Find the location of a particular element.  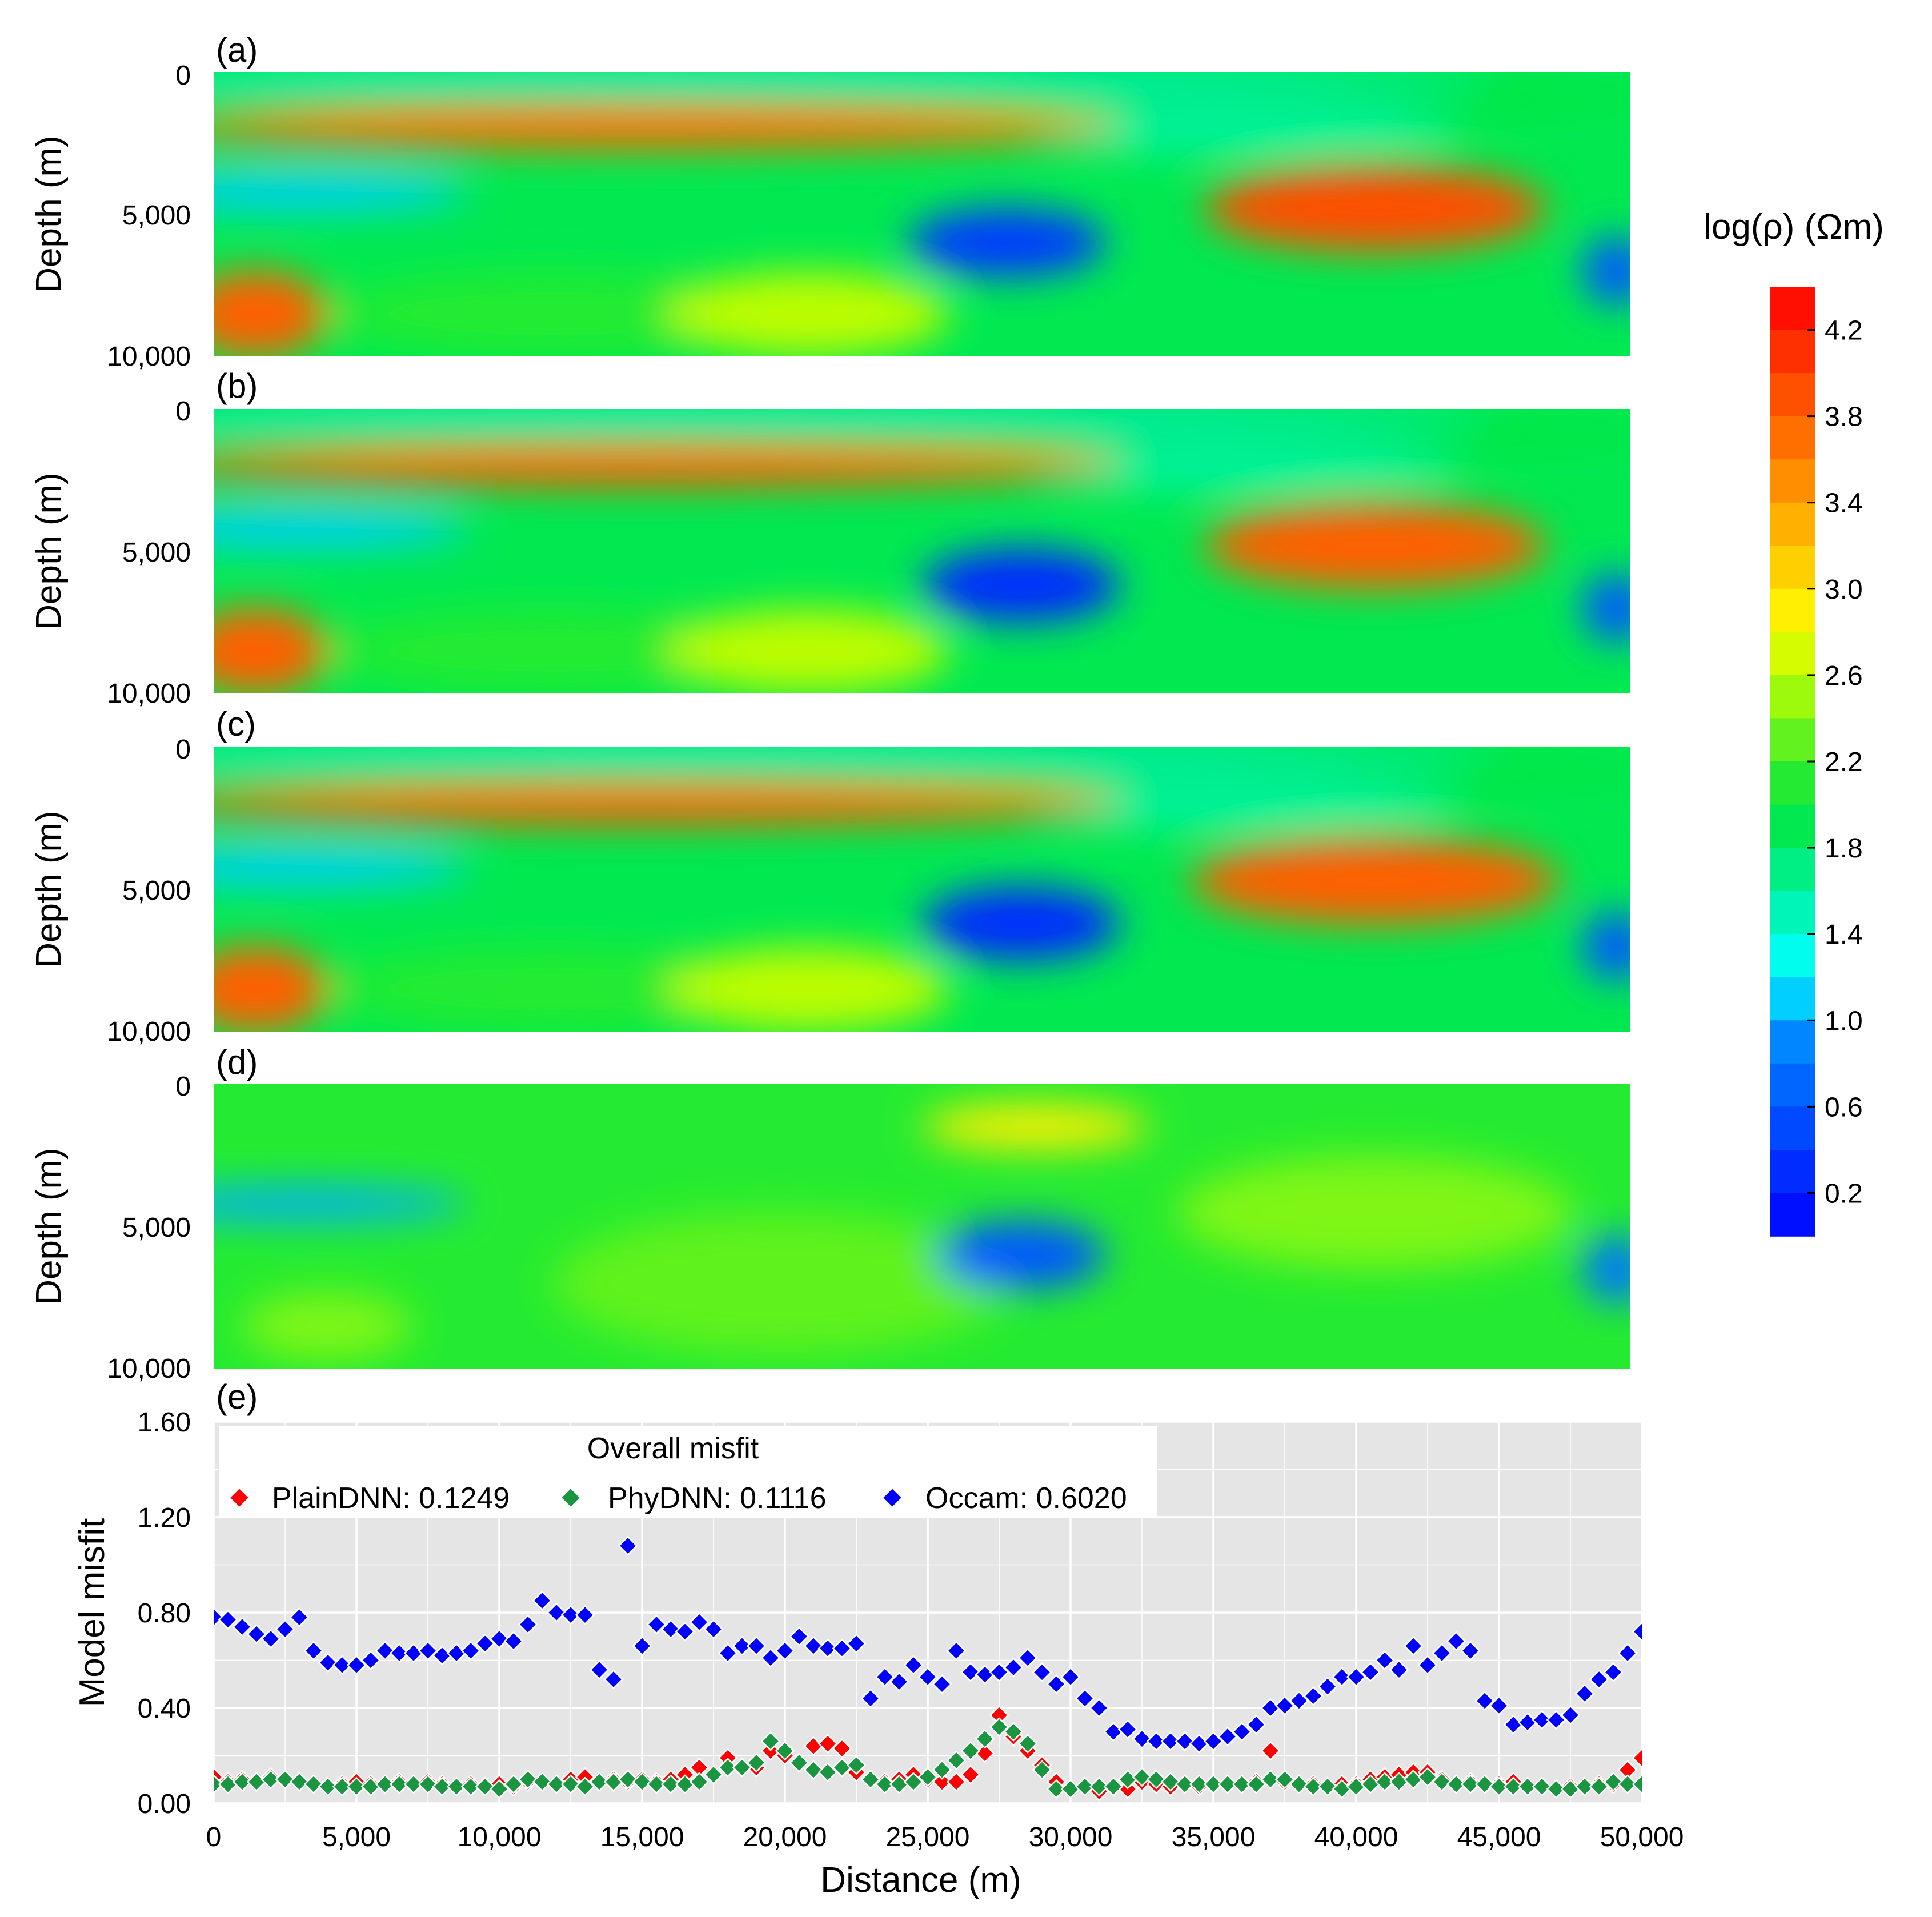

y-axis-label: Depth (m) is located at coordinates (49, 890).